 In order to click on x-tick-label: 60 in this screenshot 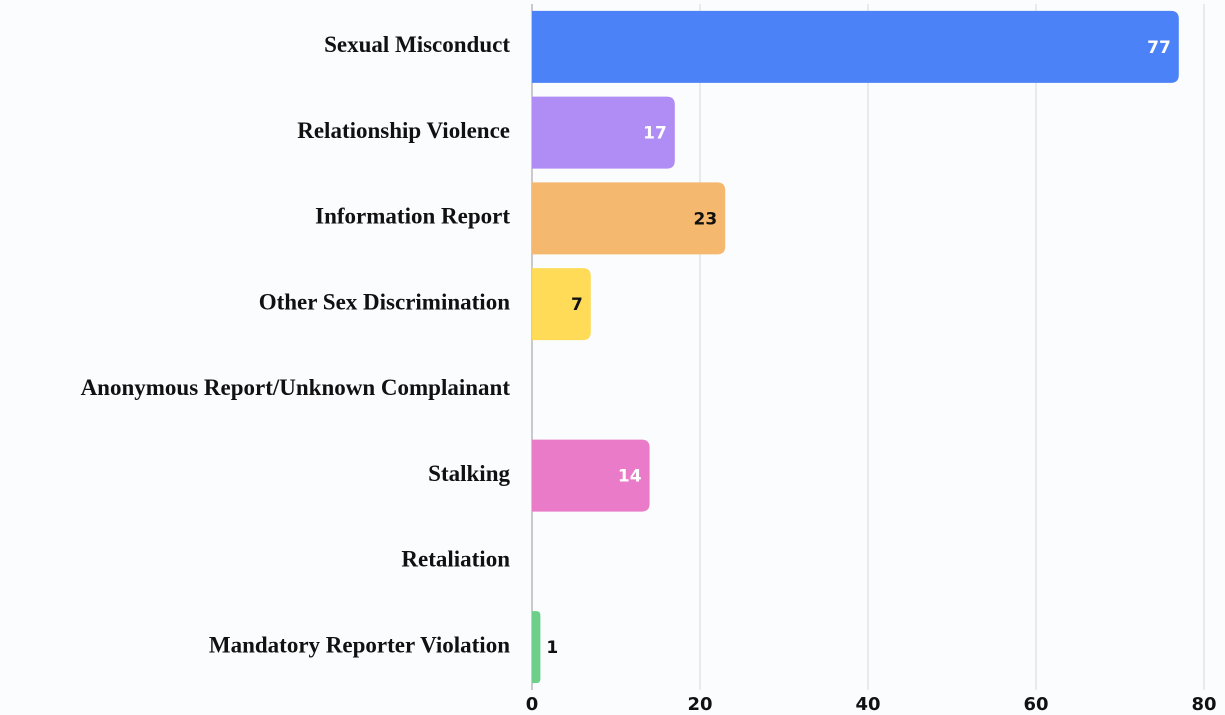, I will do `click(1035, 704)`.